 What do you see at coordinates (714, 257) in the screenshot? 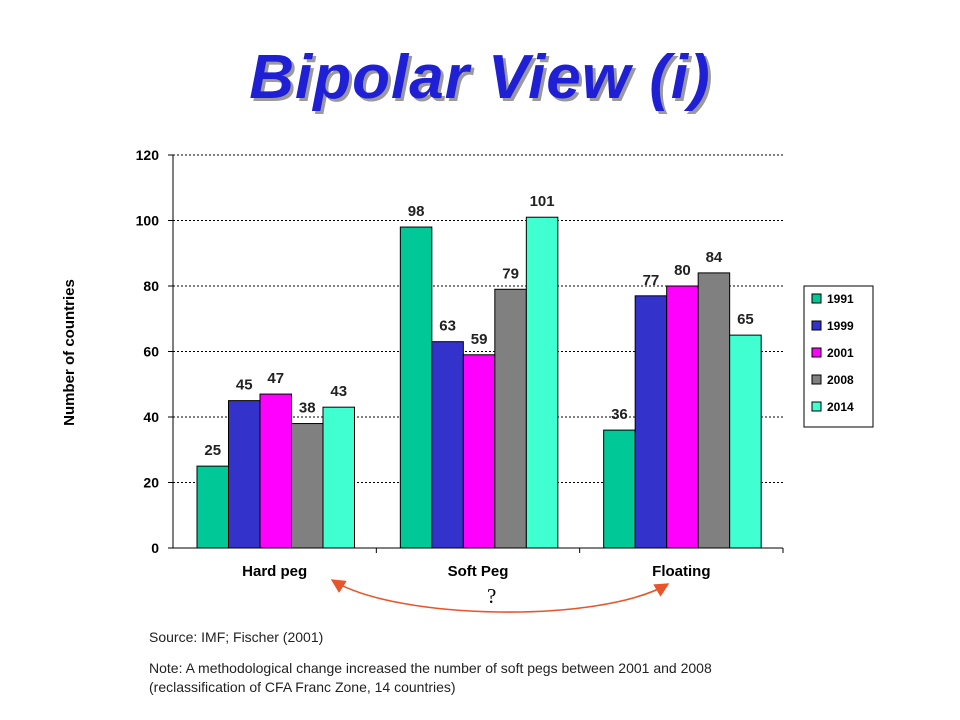
I see `data-label: 84` at bounding box center [714, 257].